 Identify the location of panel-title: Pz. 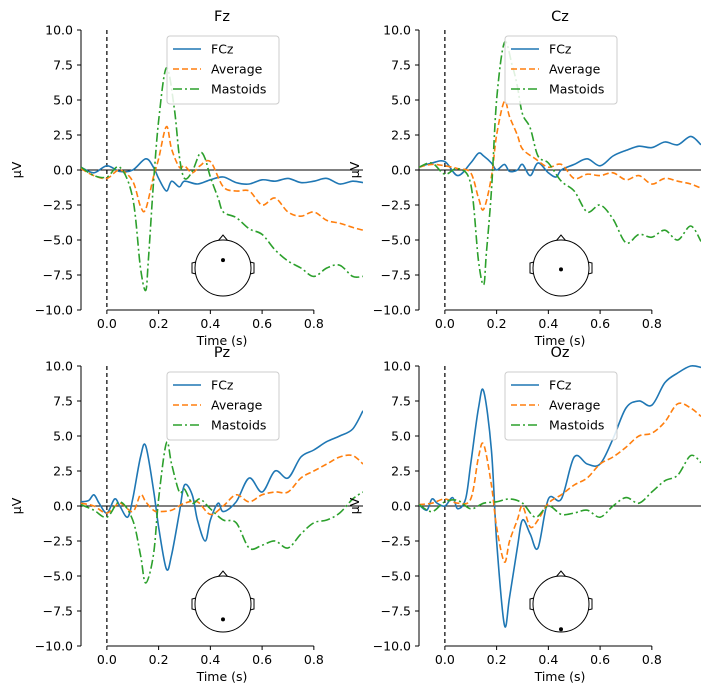
(222, 353).